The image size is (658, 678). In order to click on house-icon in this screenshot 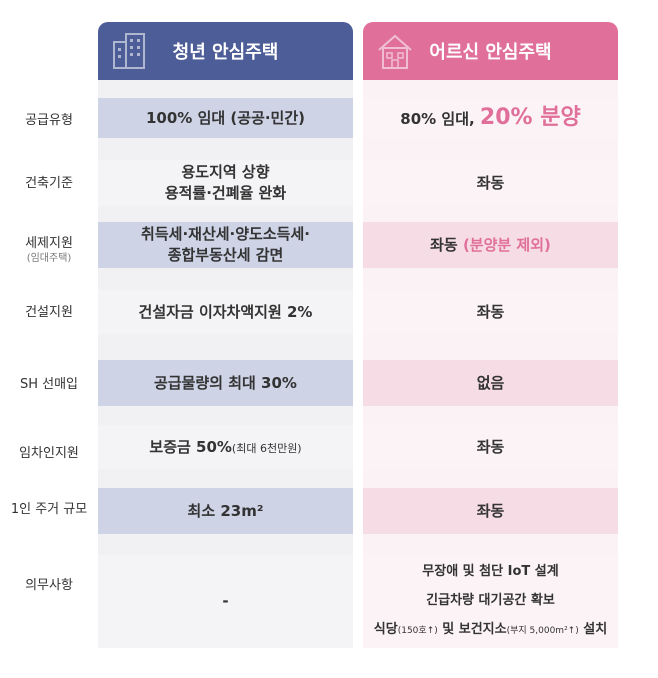, I will do `click(395, 51)`.